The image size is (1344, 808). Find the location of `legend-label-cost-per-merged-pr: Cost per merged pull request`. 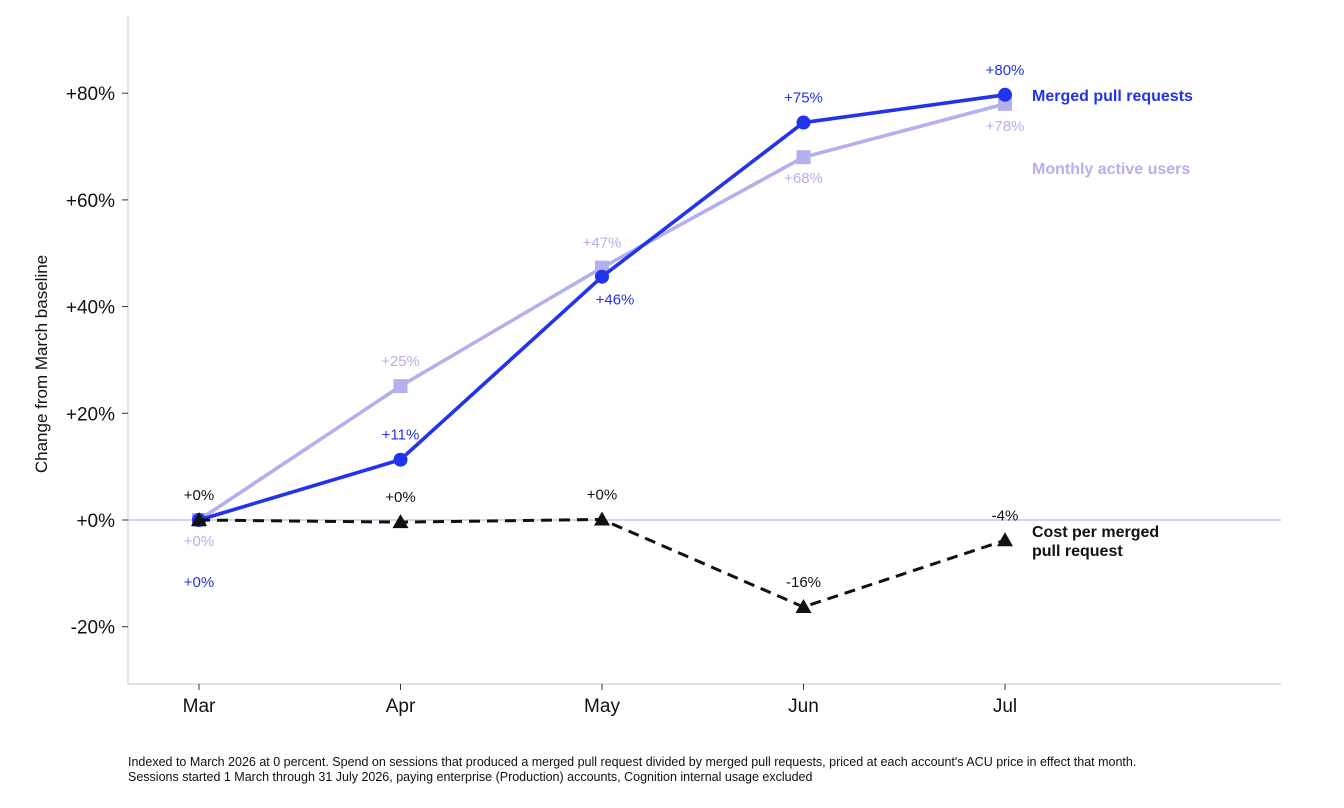

legend-label-cost-per-merged-pr: Cost per merged pull request is located at coordinates (1095, 542).